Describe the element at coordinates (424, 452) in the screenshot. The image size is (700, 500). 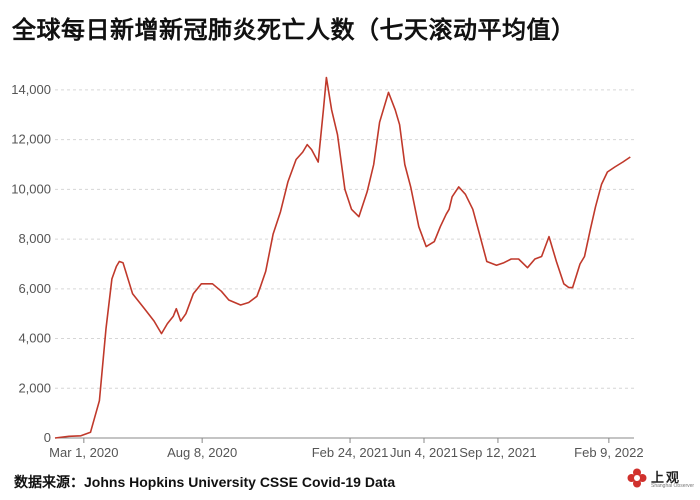
I see `x-tick-label: Jun 4, 2021` at that location.